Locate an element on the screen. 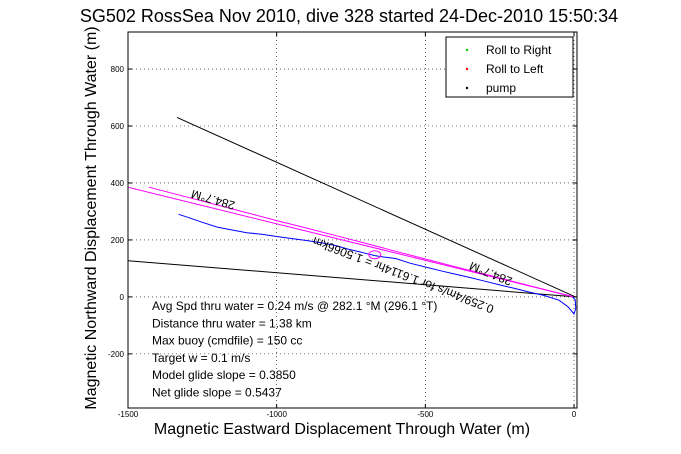  x-tick-label: -1500 is located at coordinates (128, 414).